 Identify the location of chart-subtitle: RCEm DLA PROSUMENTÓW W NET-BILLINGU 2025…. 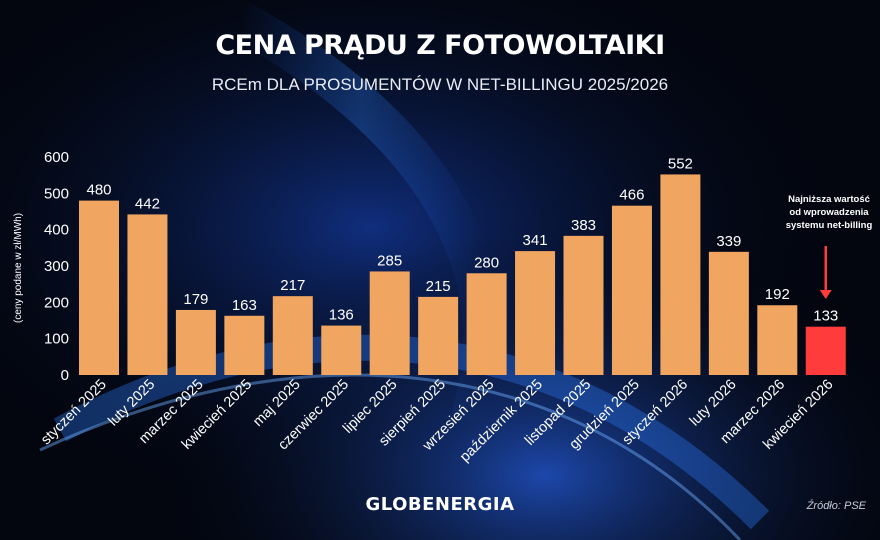
(440, 84).